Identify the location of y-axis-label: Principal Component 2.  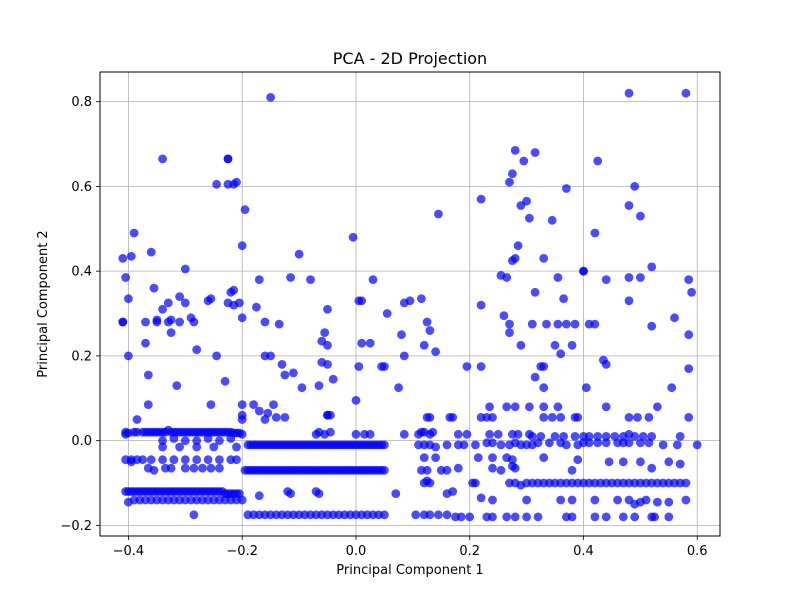
(43, 303).